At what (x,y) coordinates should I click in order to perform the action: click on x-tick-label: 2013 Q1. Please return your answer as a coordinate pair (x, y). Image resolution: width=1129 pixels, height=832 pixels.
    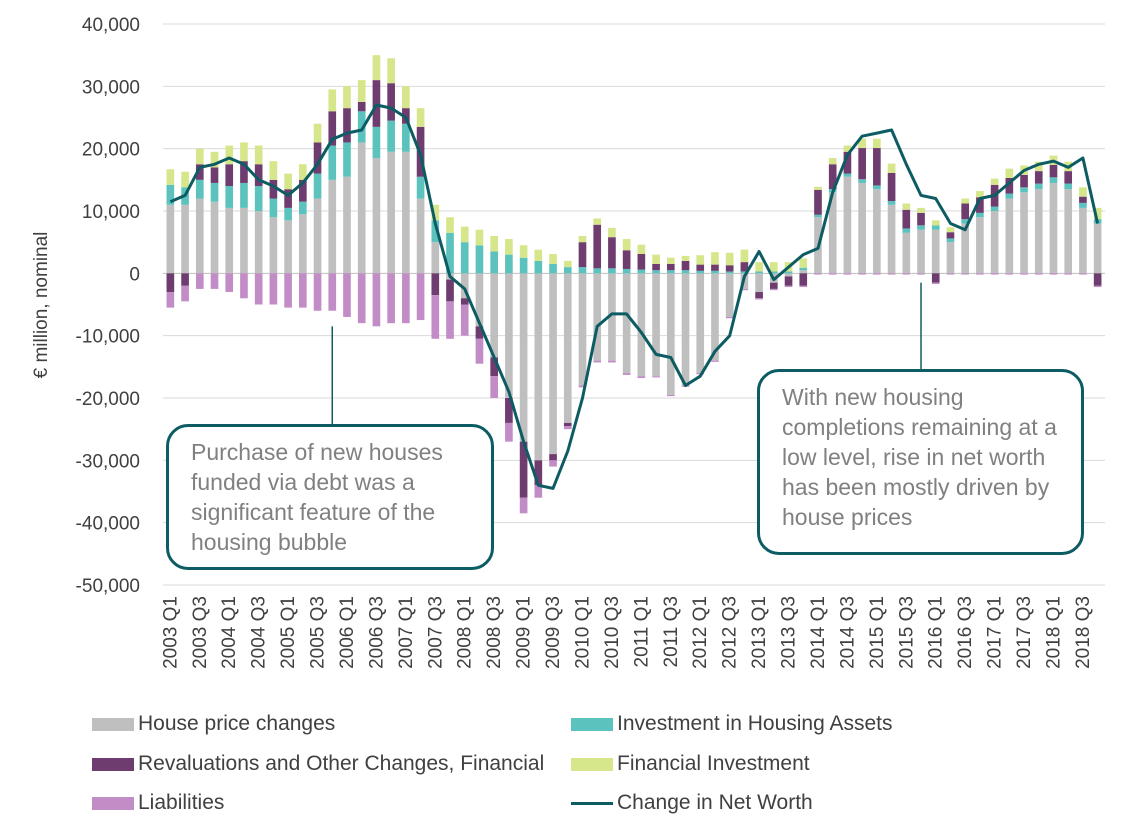
    Looking at the image, I should click on (759, 632).